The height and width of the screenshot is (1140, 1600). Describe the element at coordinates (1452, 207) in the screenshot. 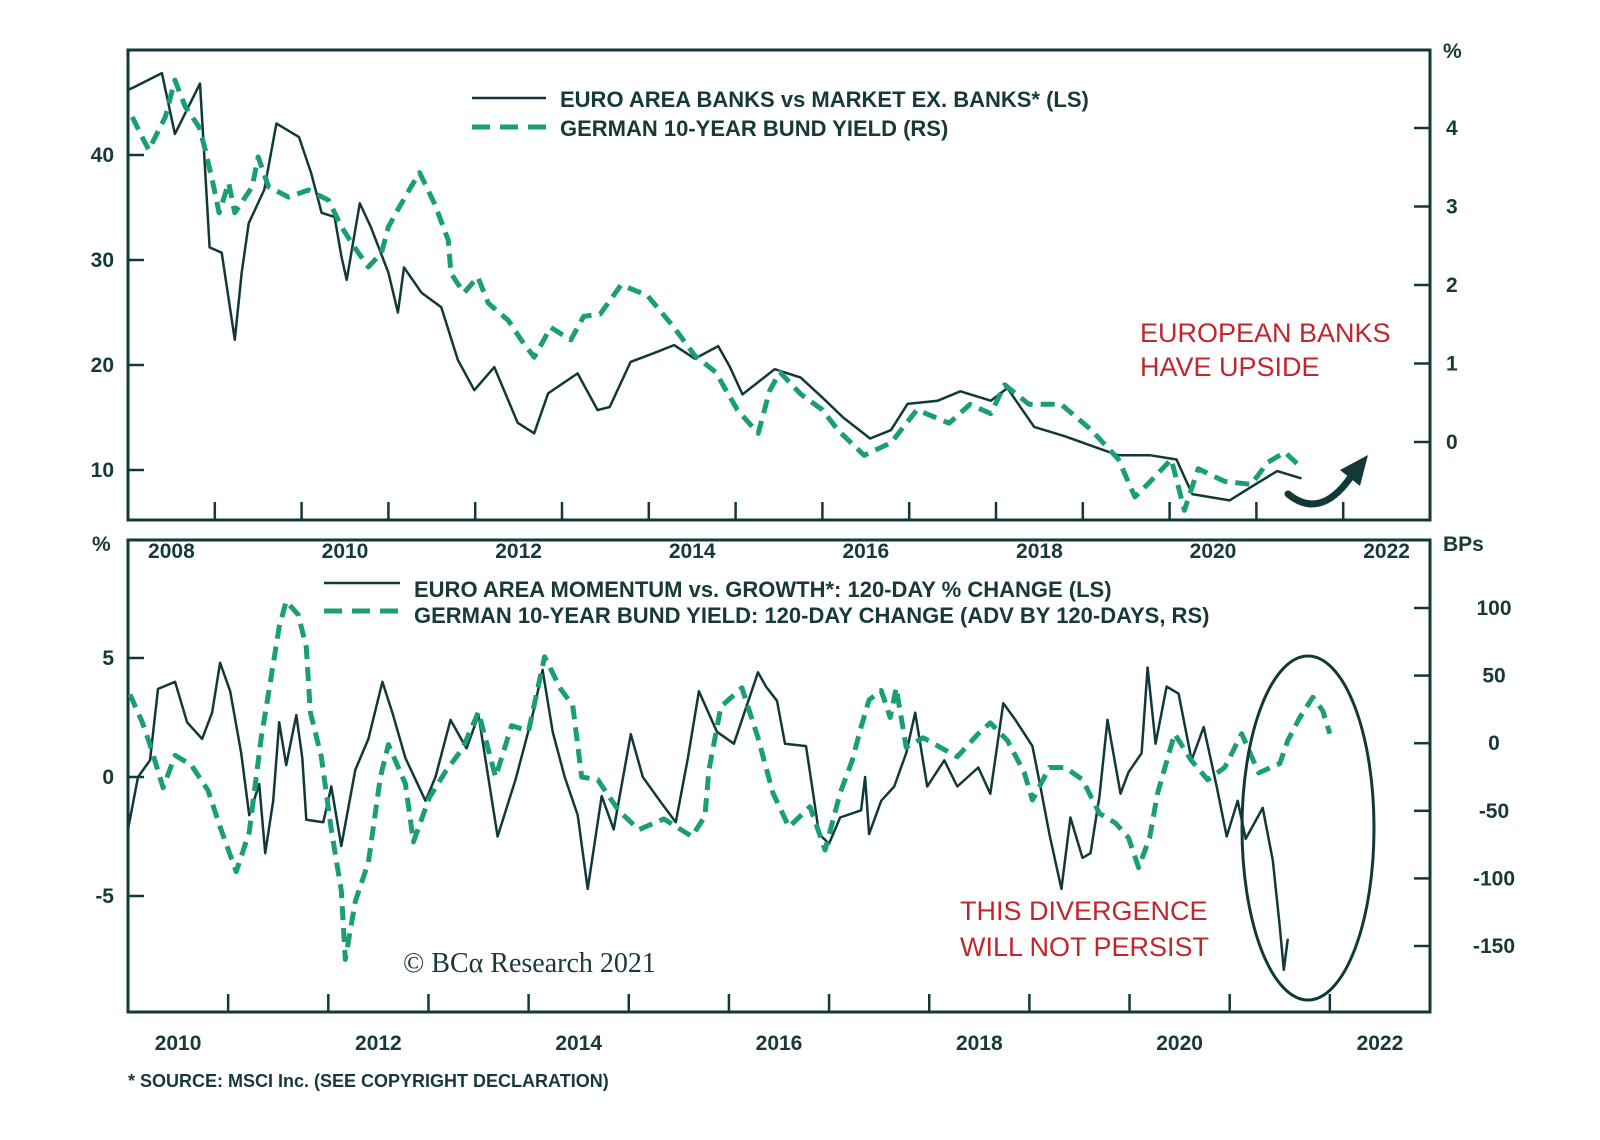

I see `right-y-tick-label: 3` at that location.